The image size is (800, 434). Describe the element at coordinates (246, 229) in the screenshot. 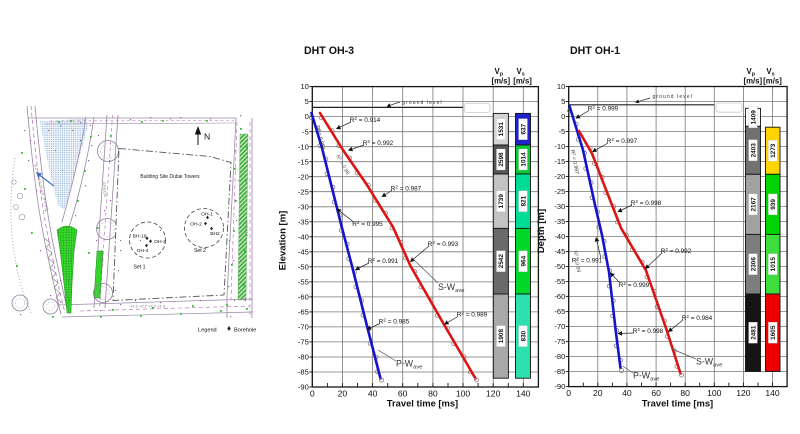

I see `svg-text: STREET` at that location.